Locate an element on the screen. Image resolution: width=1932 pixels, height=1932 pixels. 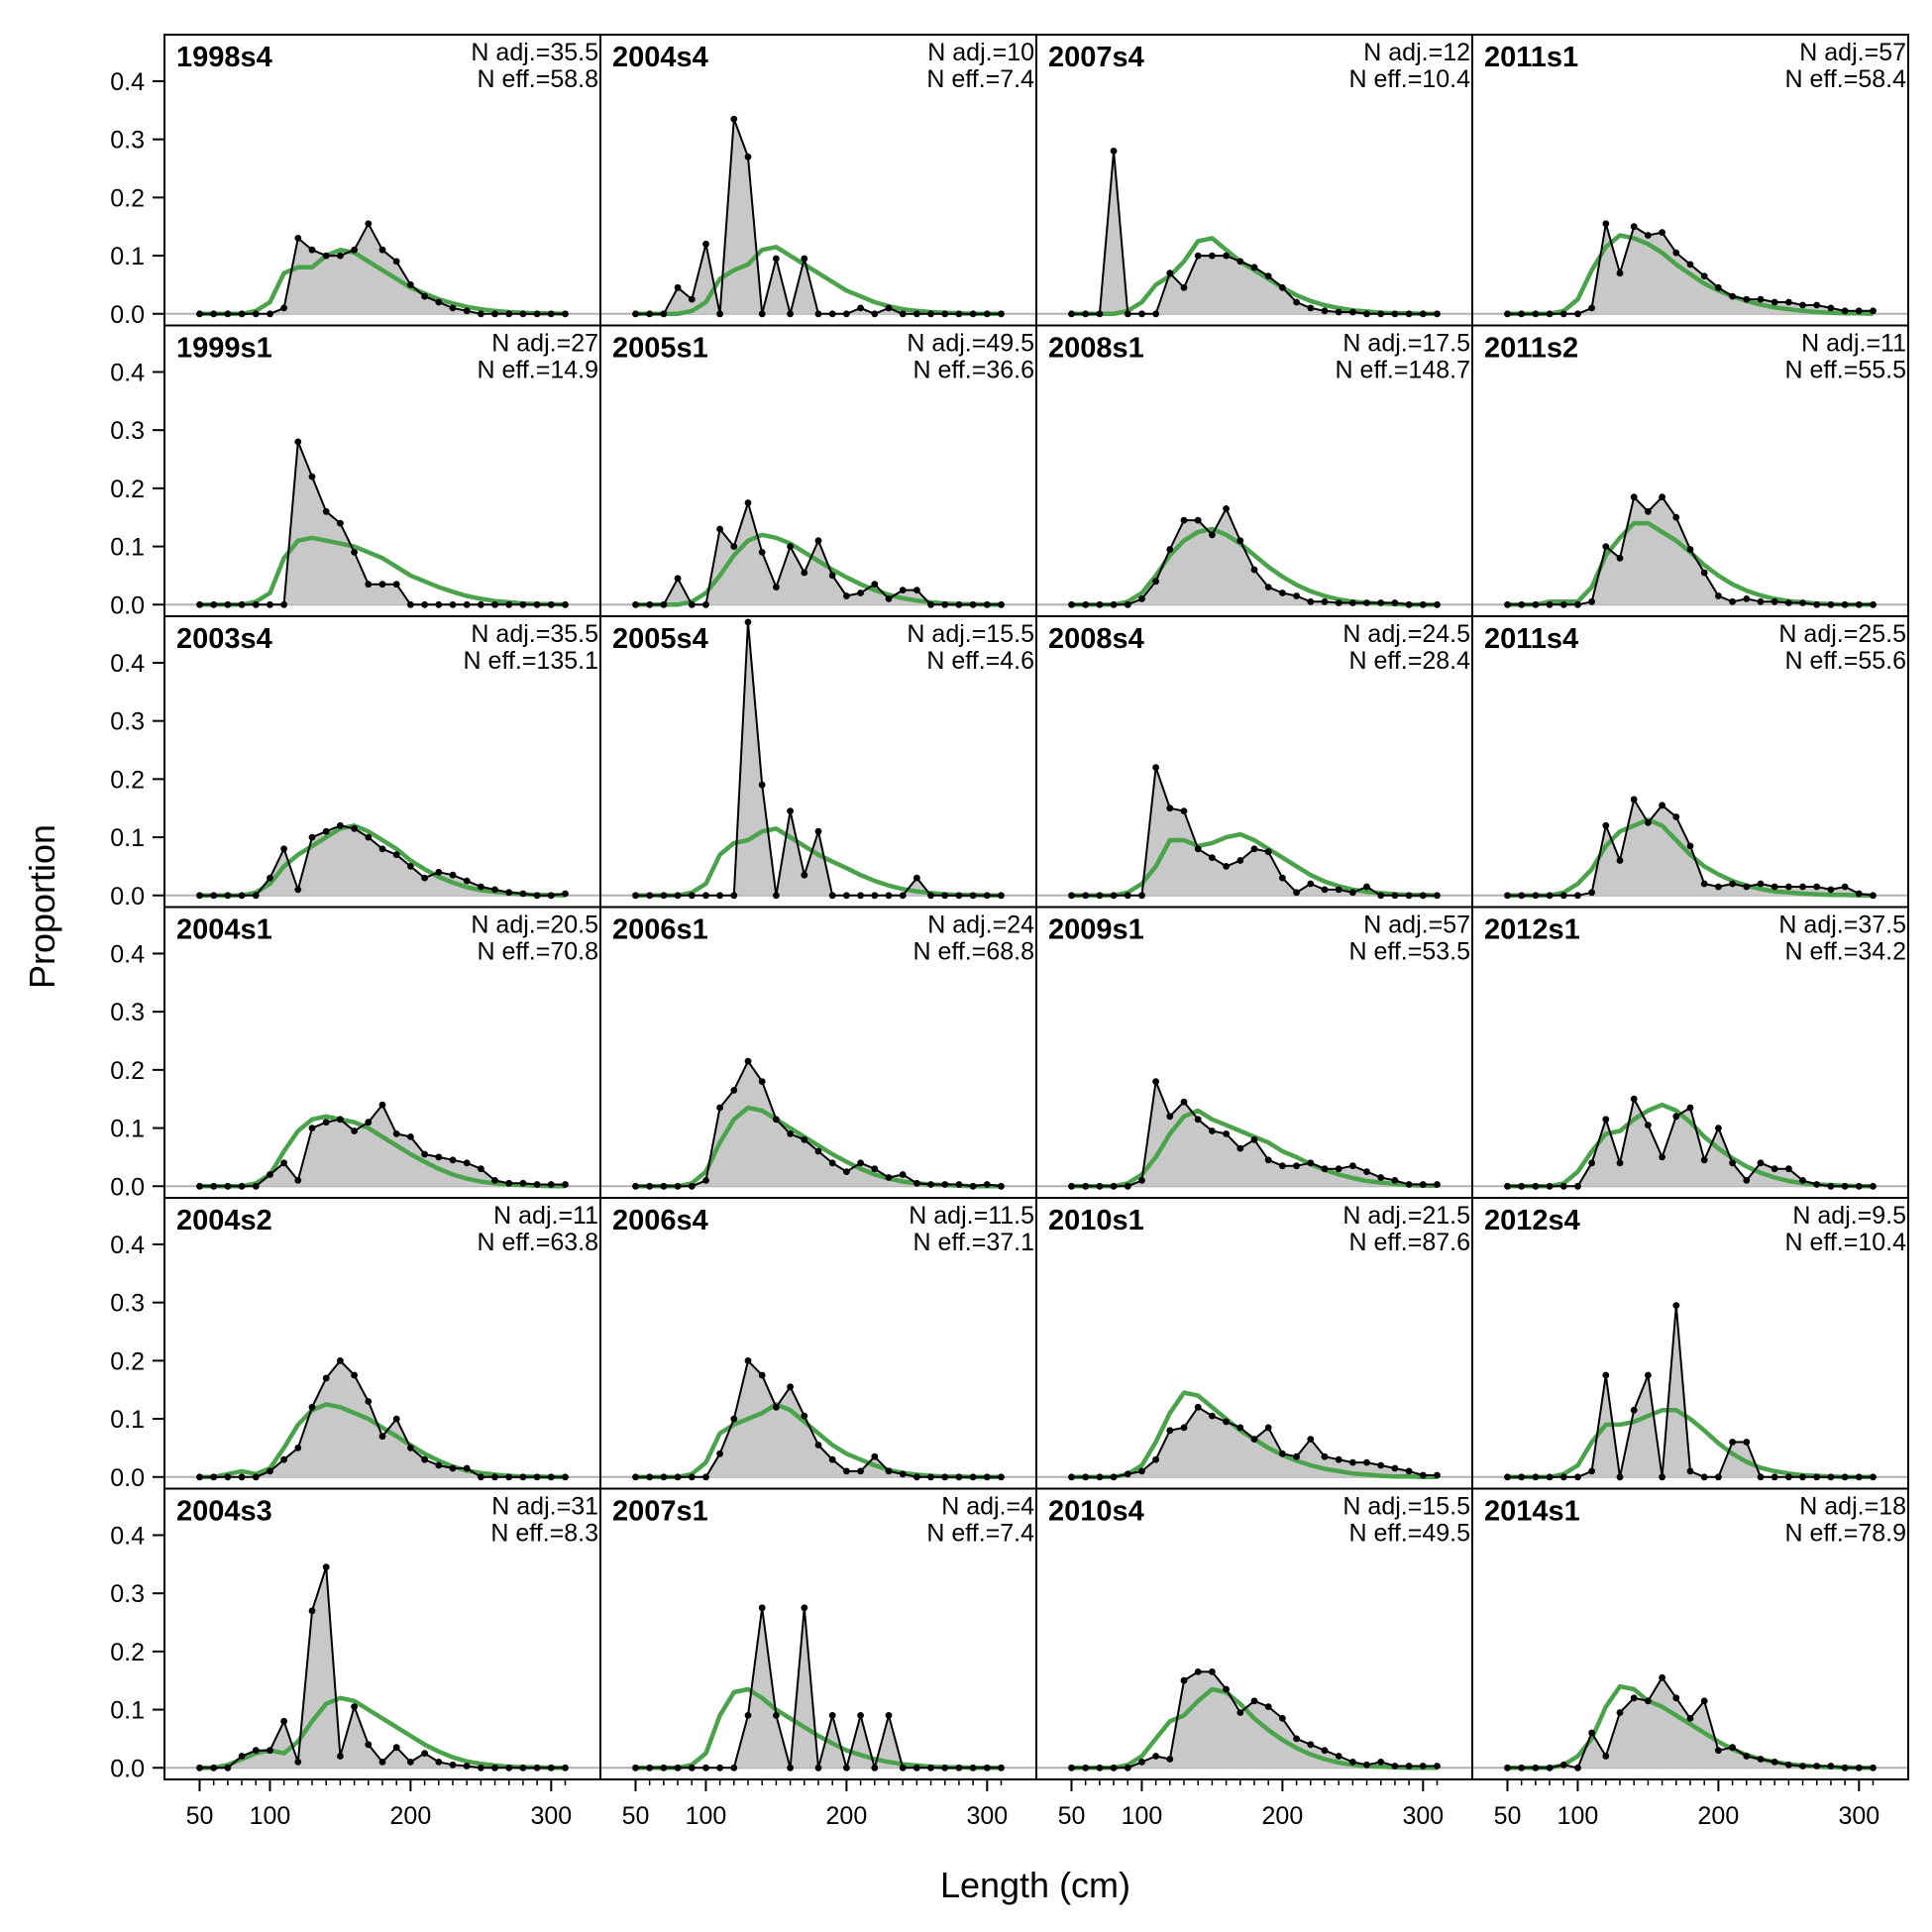
x-tick-label: 100 is located at coordinates (1142, 1816).